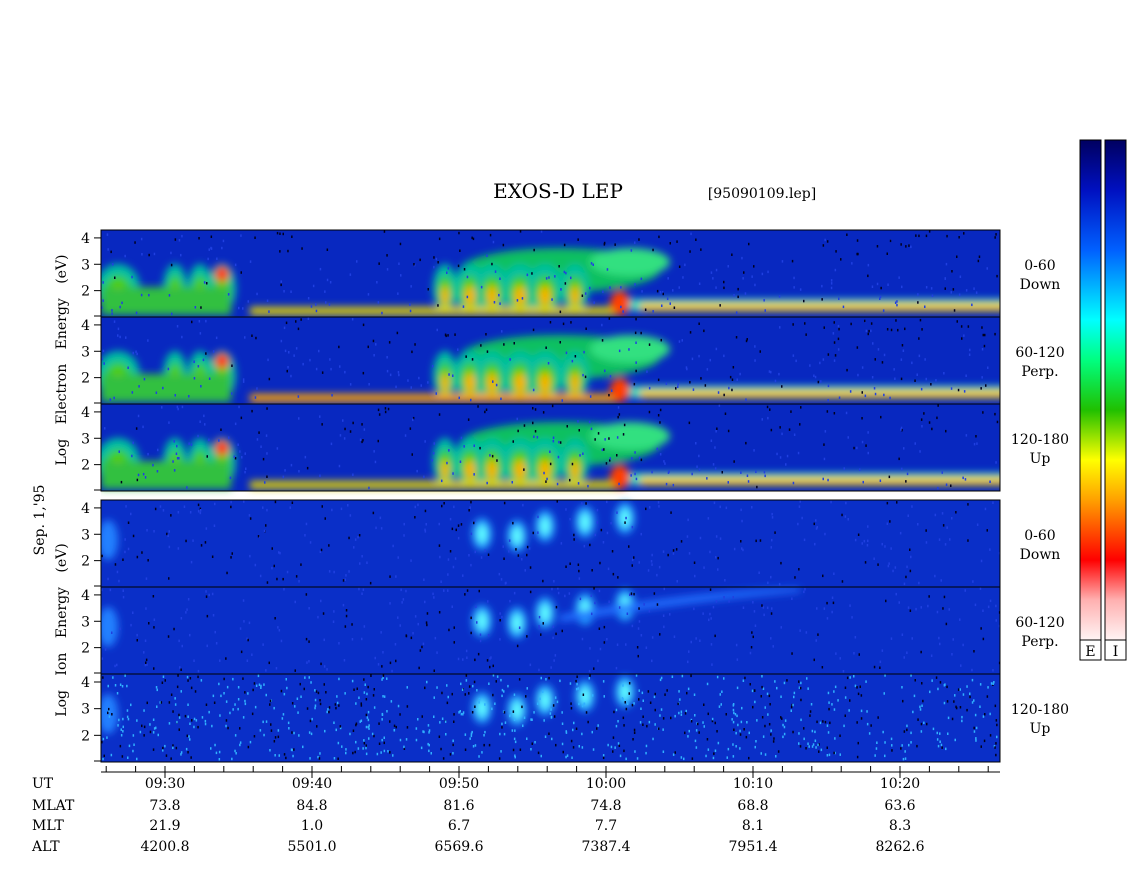  Describe the element at coordinates (470, 470) in the screenshot. I see `feature` at that location.